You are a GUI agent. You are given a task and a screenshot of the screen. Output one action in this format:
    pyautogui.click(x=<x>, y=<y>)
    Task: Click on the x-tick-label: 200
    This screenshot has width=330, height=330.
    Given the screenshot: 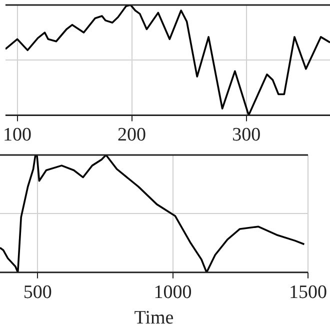 What is the action you would take?
    pyautogui.click(x=132, y=135)
    